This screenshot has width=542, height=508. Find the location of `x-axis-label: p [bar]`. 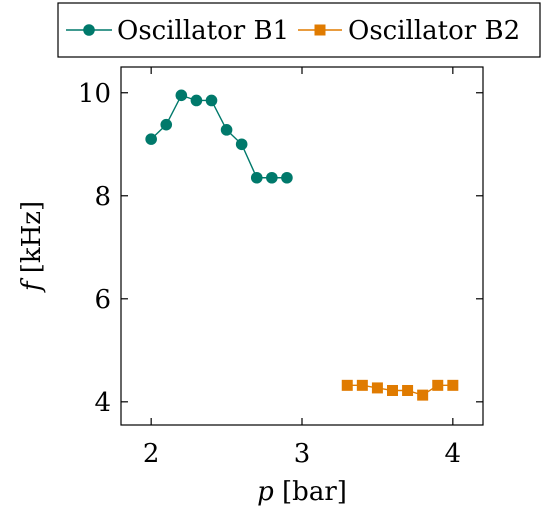

x-axis-label: p [bar] is located at coordinates (302, 492).